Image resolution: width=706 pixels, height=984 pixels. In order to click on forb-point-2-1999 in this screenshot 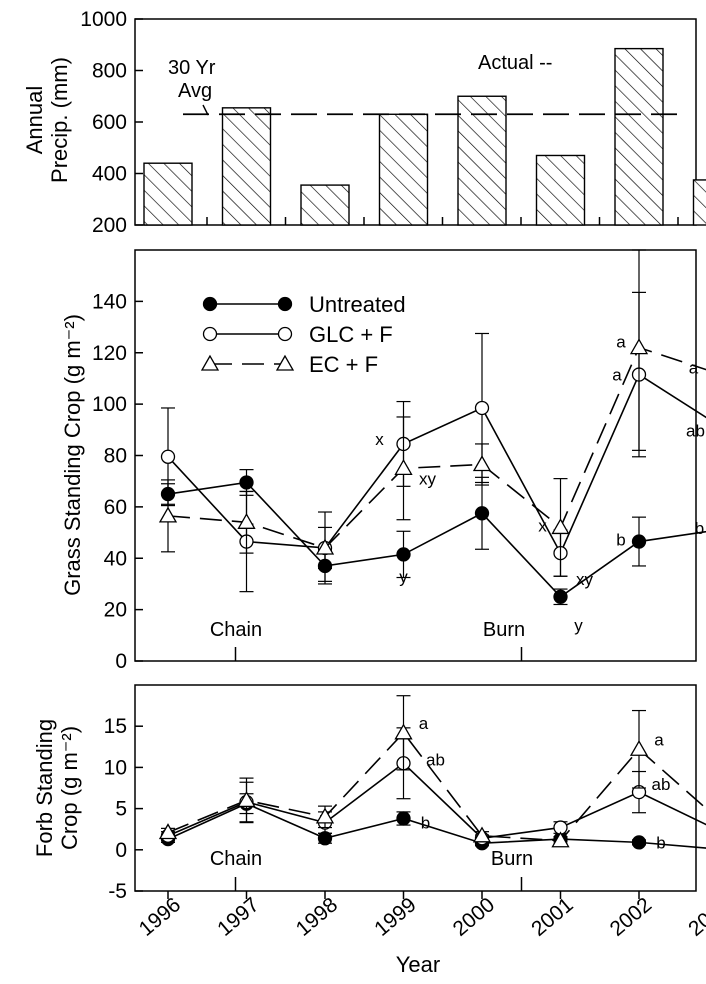, I will do `click(403, 731)`.